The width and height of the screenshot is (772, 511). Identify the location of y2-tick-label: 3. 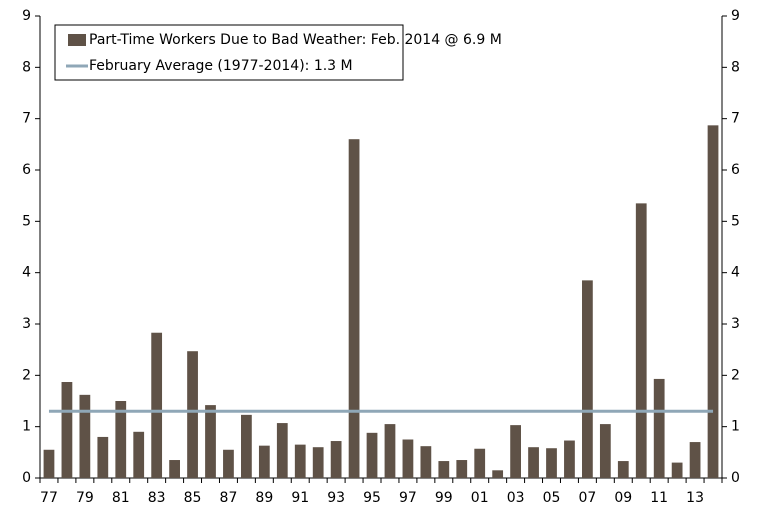
(735, 324).